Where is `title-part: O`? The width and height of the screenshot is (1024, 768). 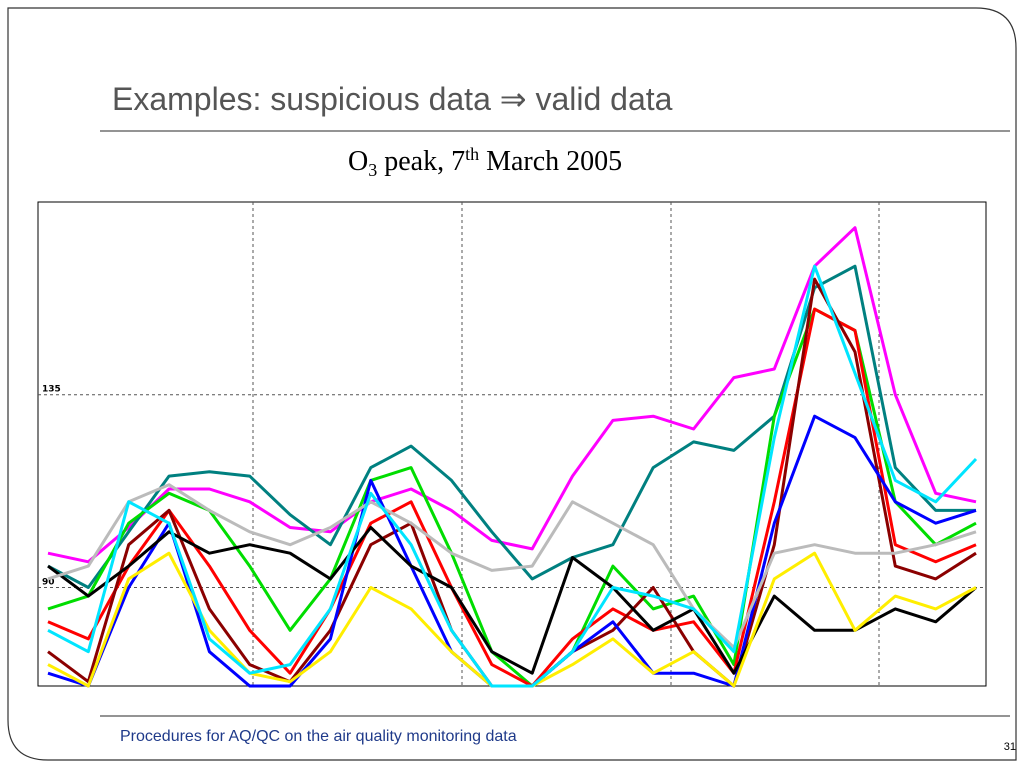 title-part: O is located at coordinates (358, 161).